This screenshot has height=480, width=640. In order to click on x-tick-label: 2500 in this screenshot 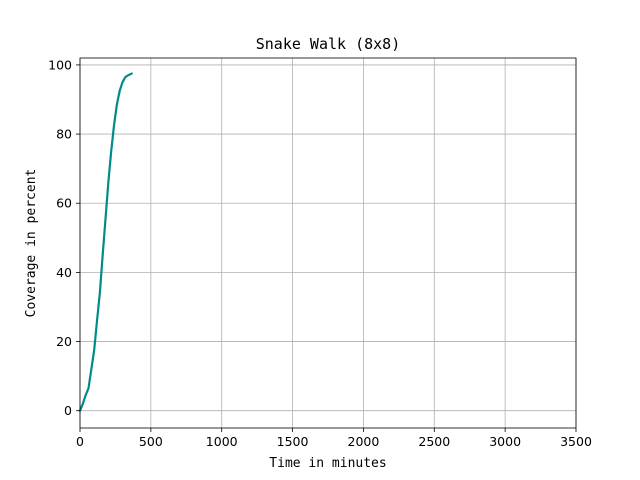, I will do `click(434, 441)`.